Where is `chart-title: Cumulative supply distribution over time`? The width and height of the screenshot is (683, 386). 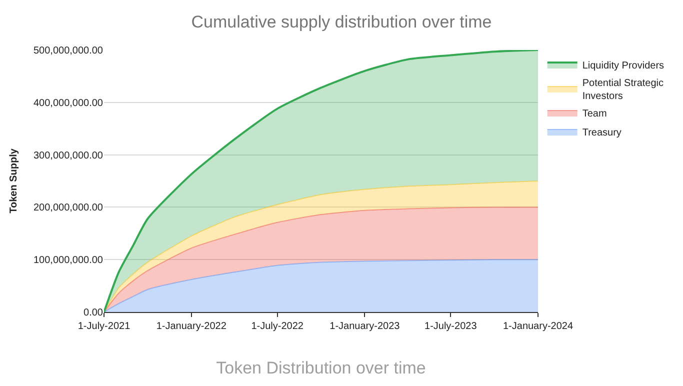
chart-title: Cumulative supply distribution over time is located at coordinates (341, 22).